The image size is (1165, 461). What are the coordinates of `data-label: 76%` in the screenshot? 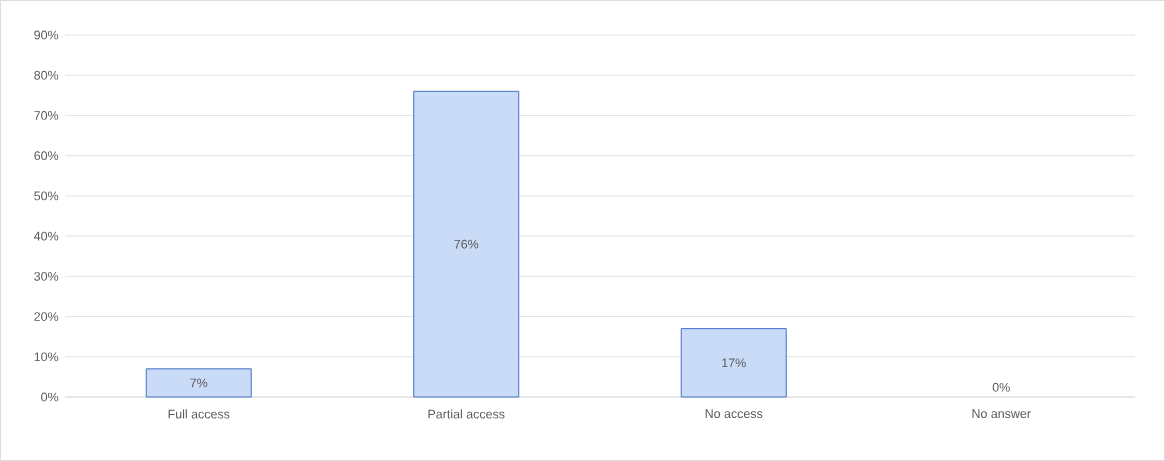 It's located at (466, 244).